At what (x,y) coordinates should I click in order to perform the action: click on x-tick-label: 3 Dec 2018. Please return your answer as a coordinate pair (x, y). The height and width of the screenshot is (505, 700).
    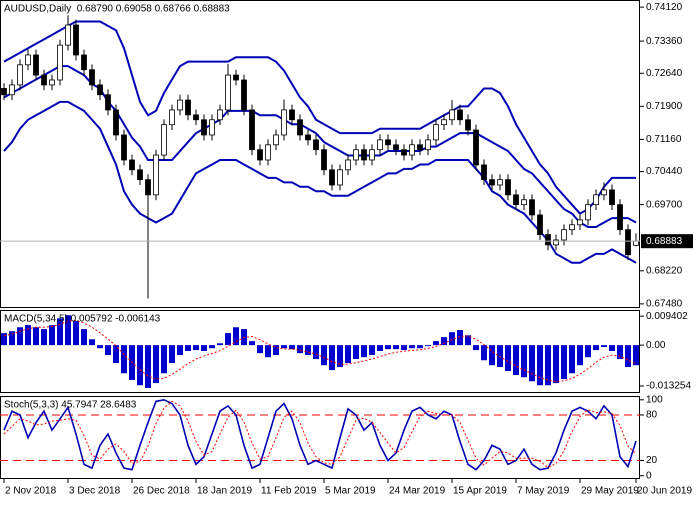
    Looking at the image, I should click on (95, 491).